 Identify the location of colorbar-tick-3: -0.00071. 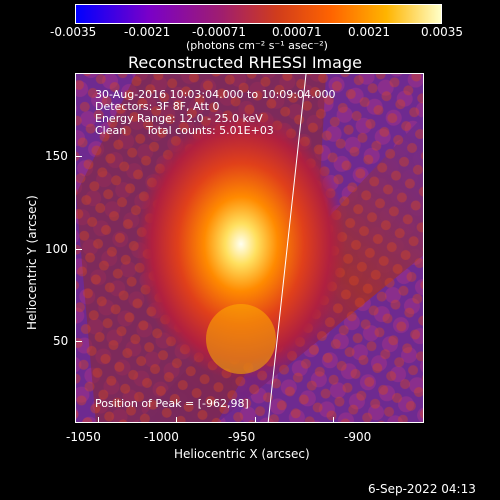
(219, 32).